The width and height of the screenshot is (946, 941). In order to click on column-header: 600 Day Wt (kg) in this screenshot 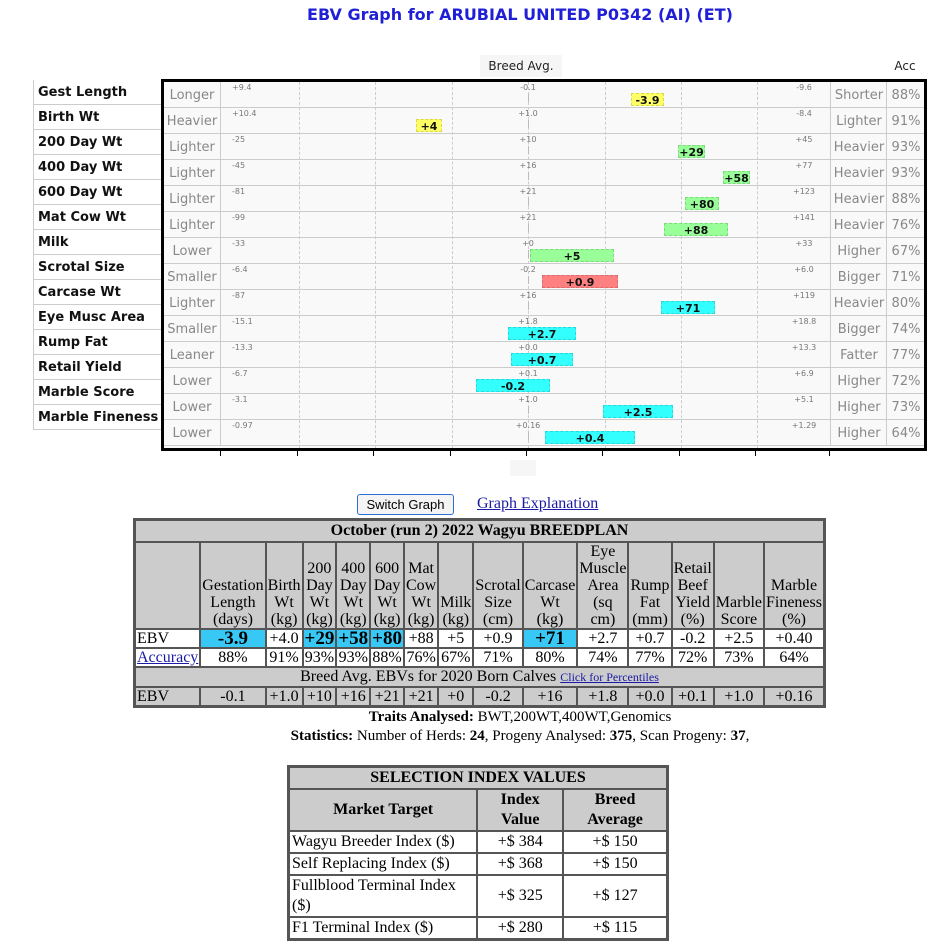, I will do `click(387, 585)`.